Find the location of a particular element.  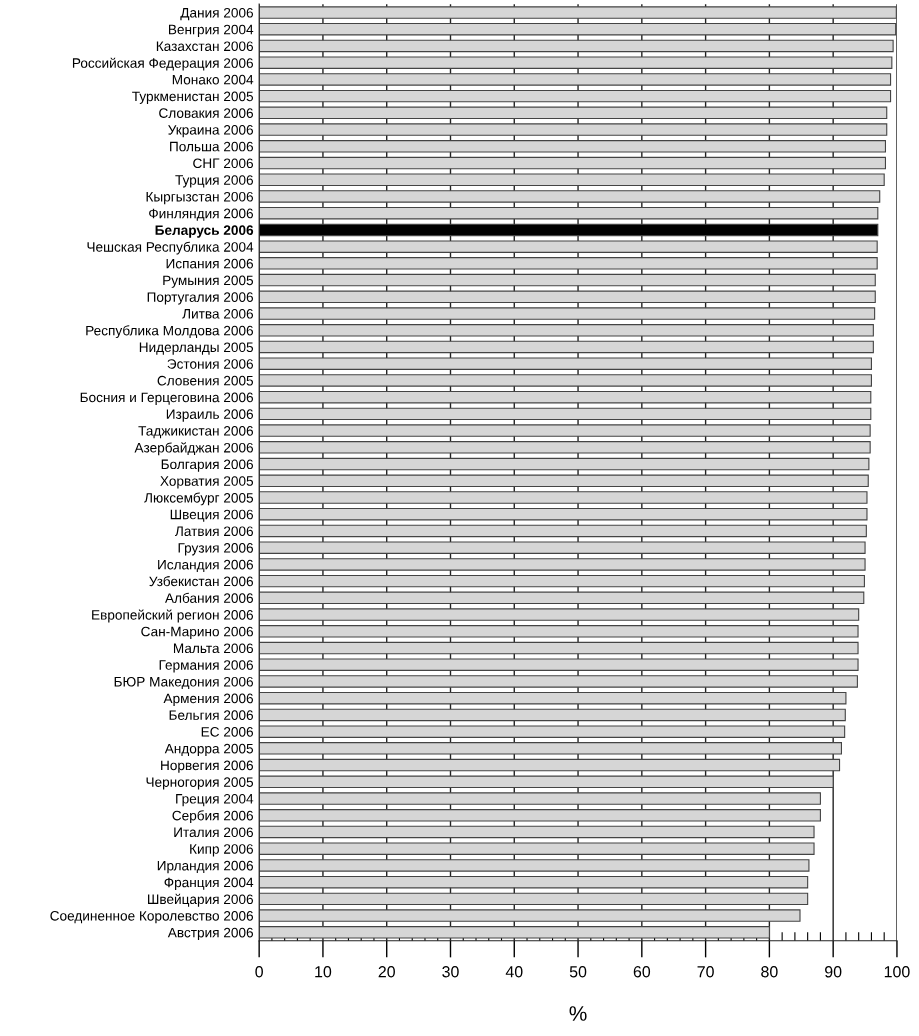

y-tick-label: Швеция 2006 is located at coordinates (212, 515).